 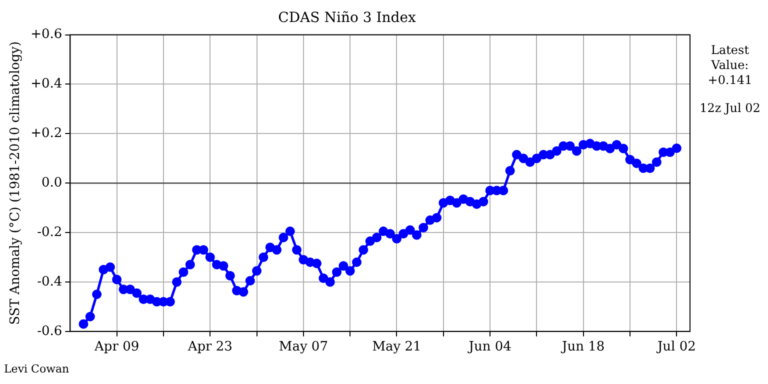 What do you see at coordinates (51, 182) in the screenshot?
I see `y-tick-label: 0.0` at bounding box center [51, 182].